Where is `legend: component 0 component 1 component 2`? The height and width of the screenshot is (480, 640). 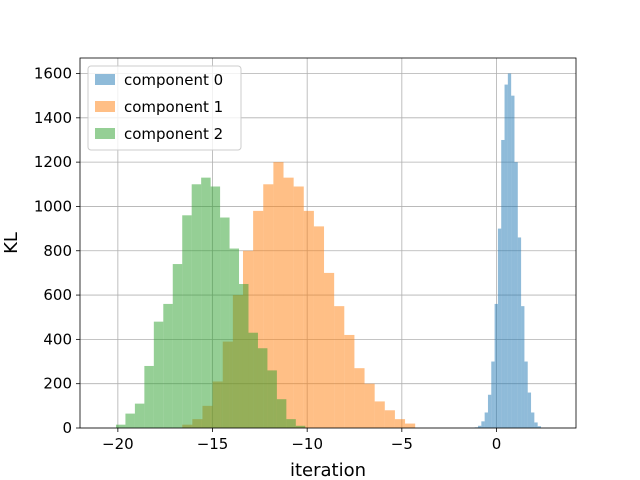 legend: component 0 component 1 component 2 is located at coordinates (164, 108).